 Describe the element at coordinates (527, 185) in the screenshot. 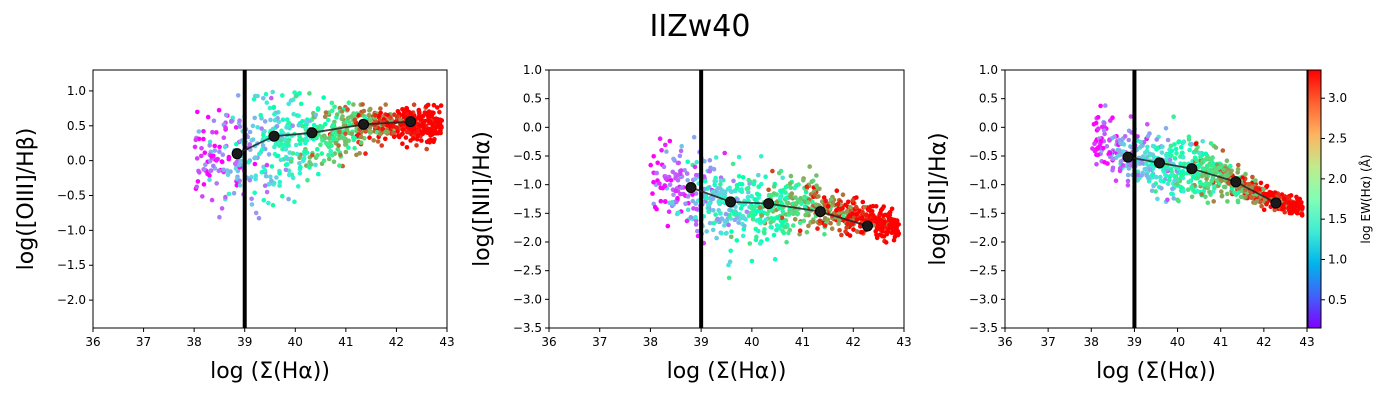

I see `y-tick-label: −1.0` at that location.